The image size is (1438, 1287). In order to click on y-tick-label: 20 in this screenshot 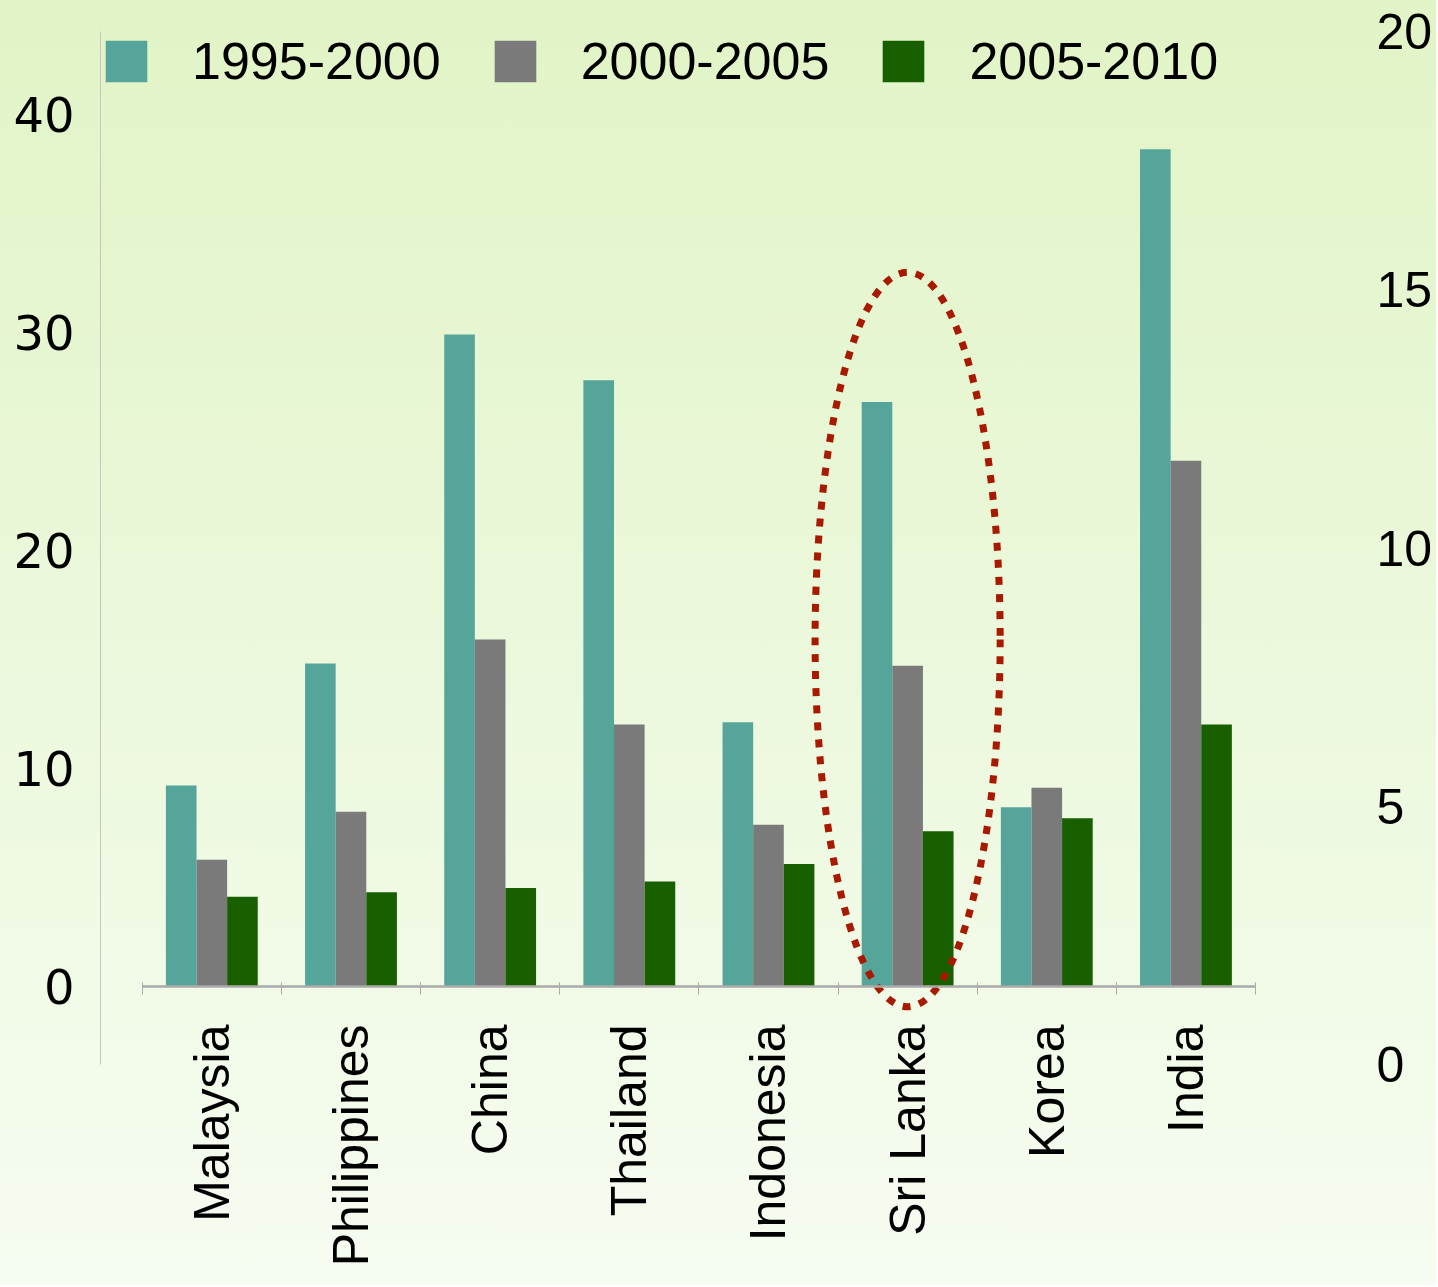, I will do `click(44, 550)`.